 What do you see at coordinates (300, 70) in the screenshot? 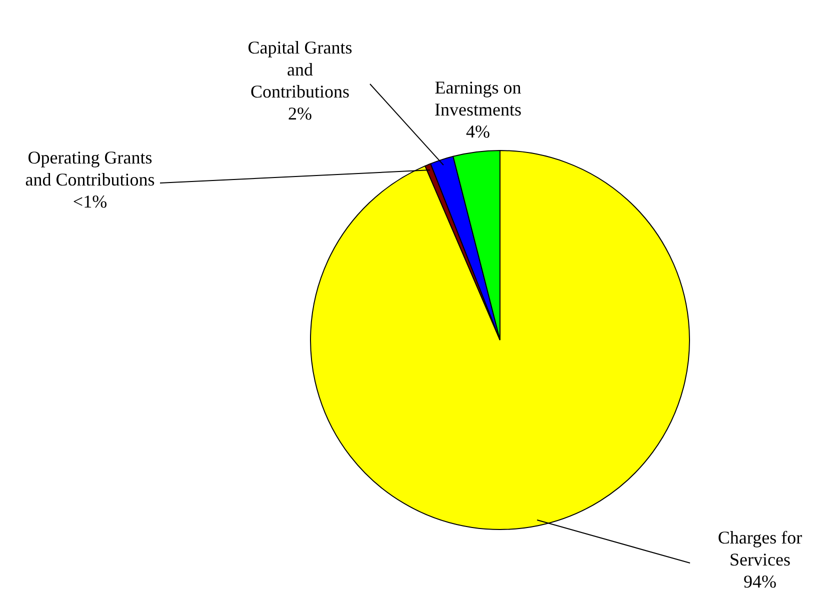
I see `slice-label: Capital Grants and Contributions` at bounding box center [300, 70].